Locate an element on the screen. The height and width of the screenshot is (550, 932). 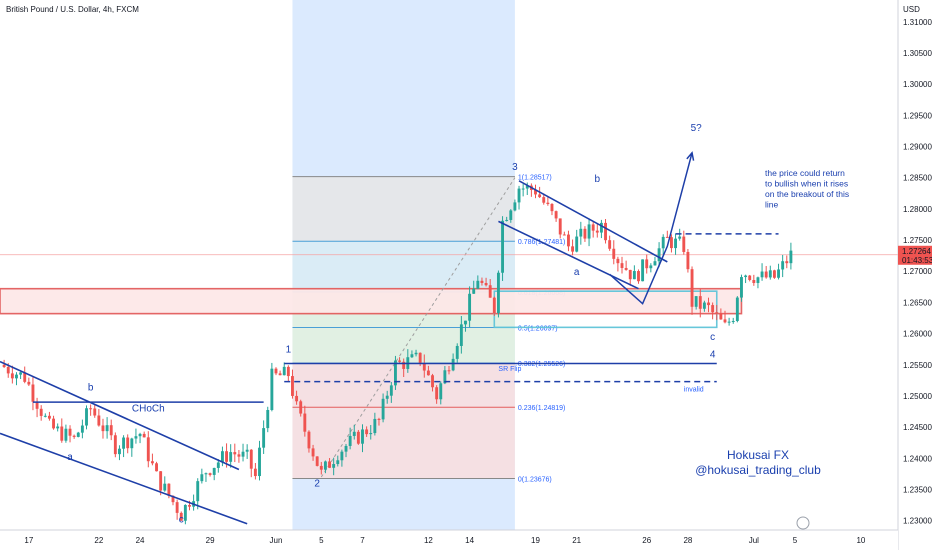
y-tick-label: 1.27500 is located at coordinates (917, 240).